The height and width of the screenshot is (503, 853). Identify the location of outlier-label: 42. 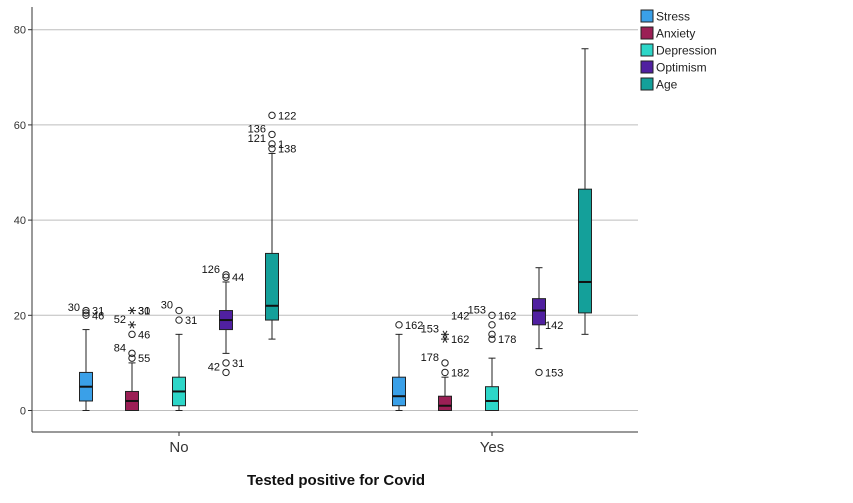
(214, 367).